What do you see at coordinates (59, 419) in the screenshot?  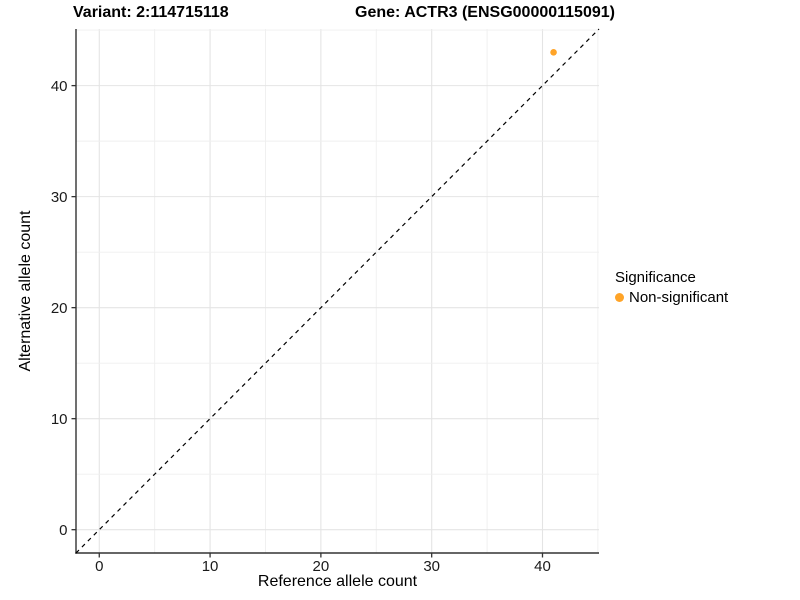 I see `y-tick-label: 10` at bounding box center [59, 419].